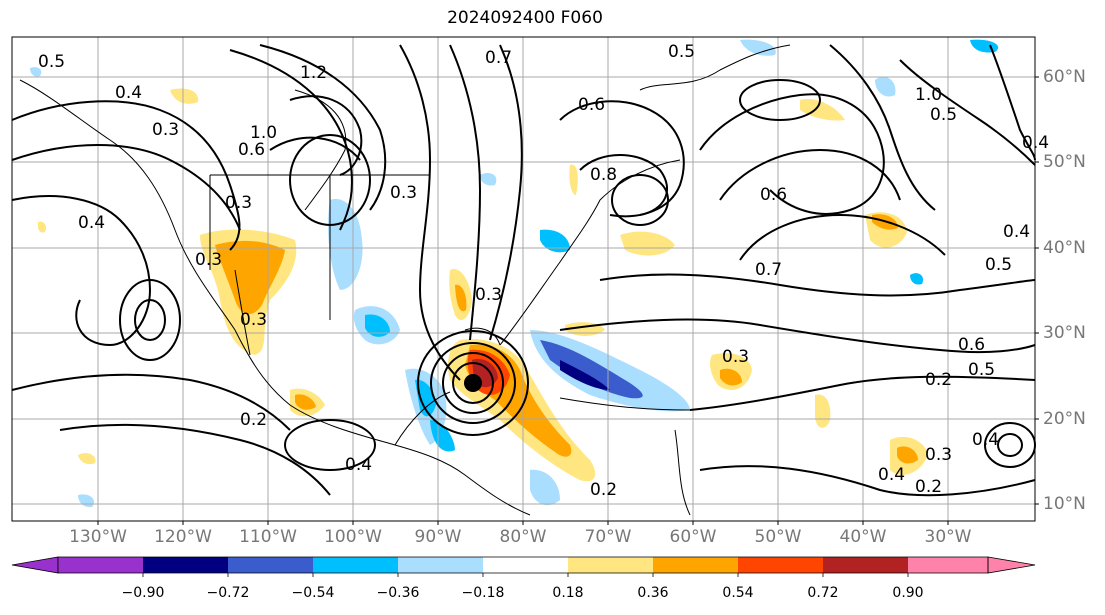 The width and height of the screenshot is (1105, 615). Describe the element at coordinates (183, 537) in the screenshot. I see `lon-label: 120°W` at that location.